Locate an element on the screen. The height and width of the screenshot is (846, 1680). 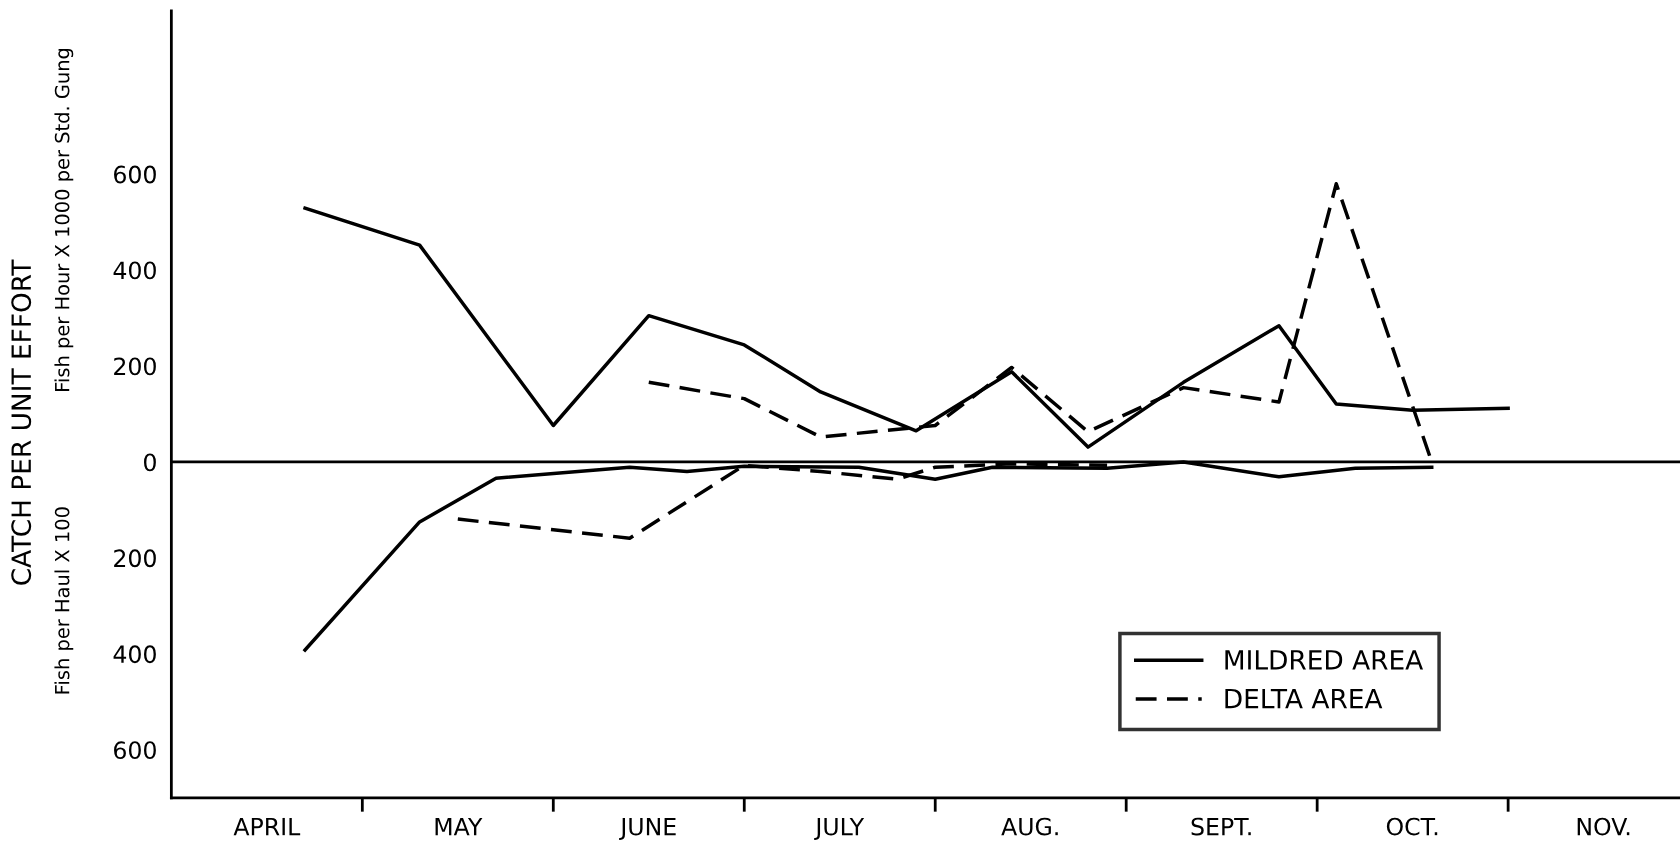
x-tick-label: OCT. is located at coordinates (1412, 826).